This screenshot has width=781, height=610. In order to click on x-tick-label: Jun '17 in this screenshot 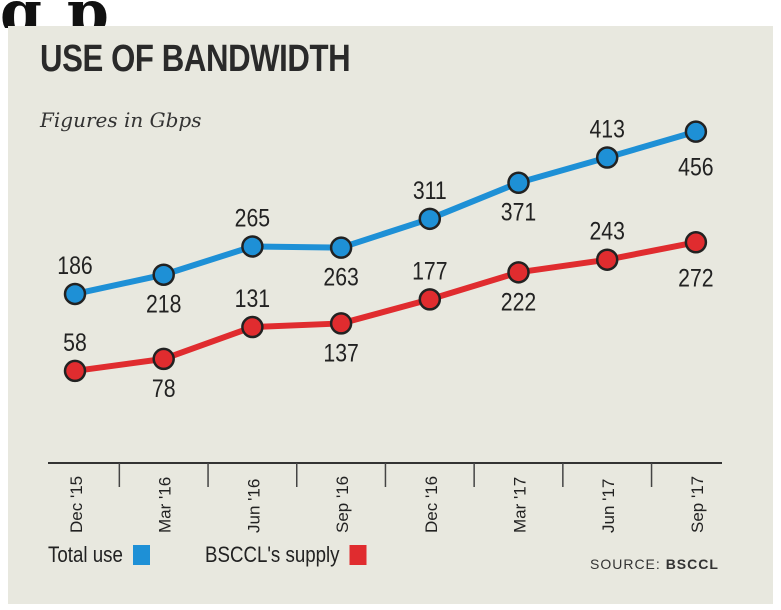, I will do `click(608, 506)`.